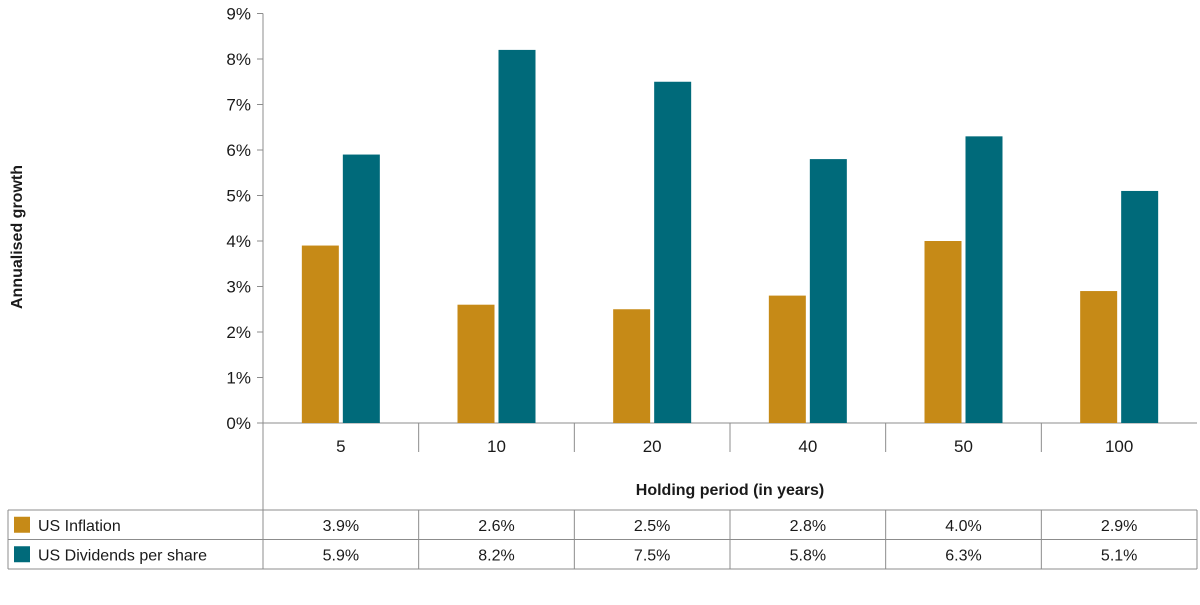 This screenshot has width=1200, height=605. I want to click on y-tick-label: 8%, so click(238, 59).